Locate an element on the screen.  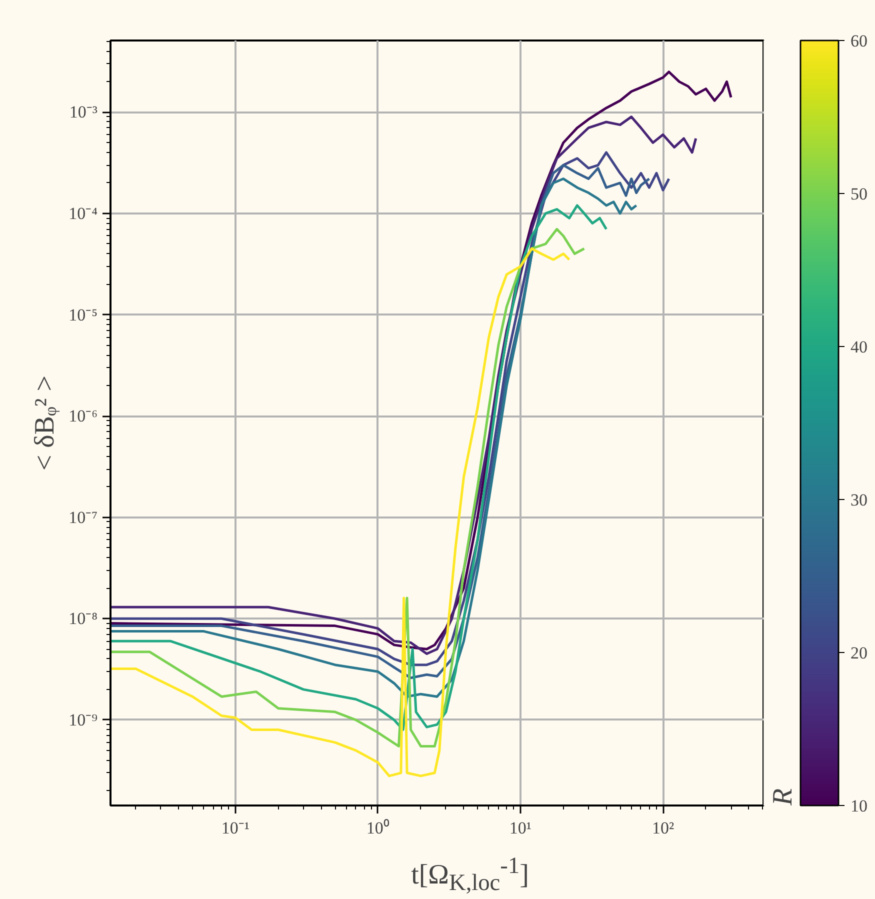
x-tick-label: 10¹ is located at coordinates (520, 828).